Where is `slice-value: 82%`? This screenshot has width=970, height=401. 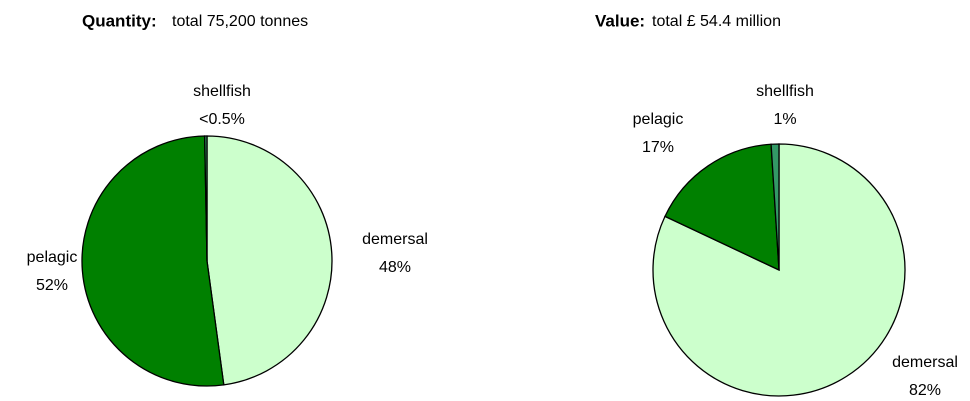
slice-value: 82% is located at coordinates (925, 390).